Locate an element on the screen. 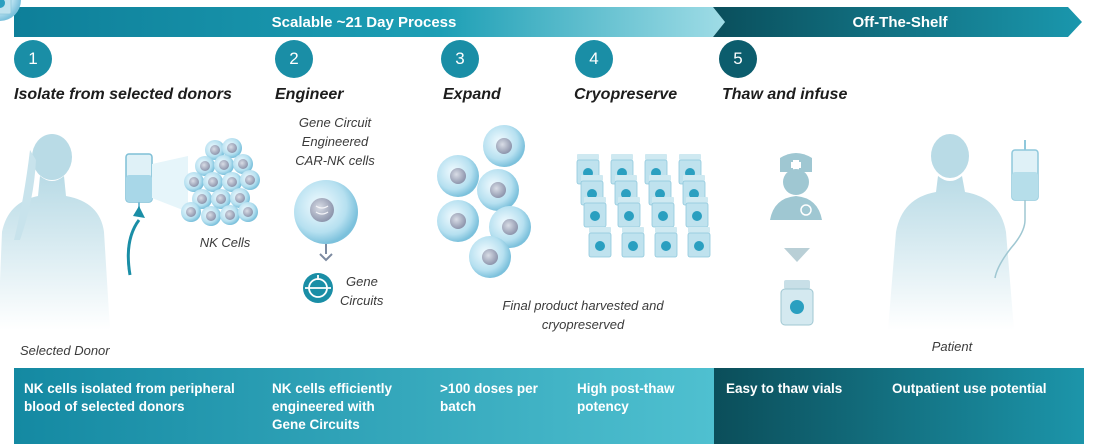  footer-doses-line-1: >100 doses per is located at coordinates (489, 388).